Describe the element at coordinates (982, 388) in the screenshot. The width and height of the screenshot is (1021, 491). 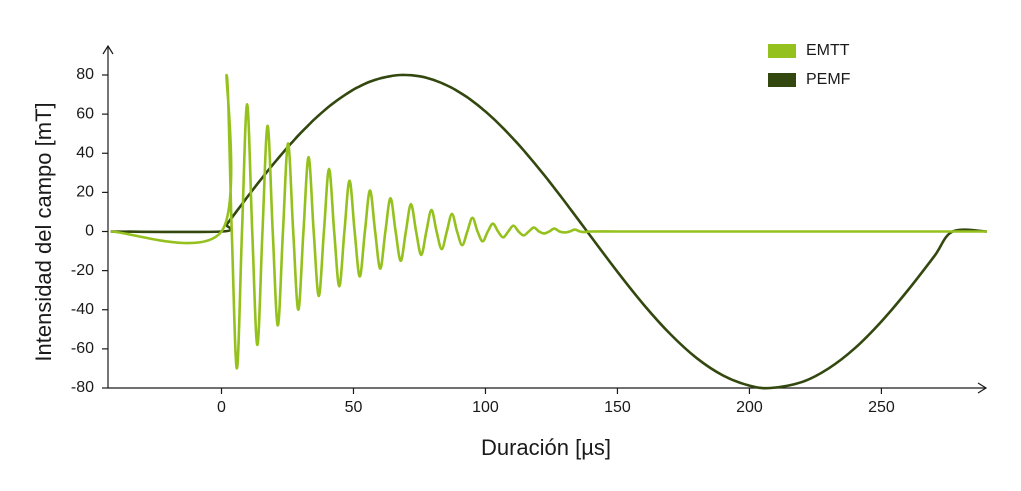
I see `x-axis-arrow` at that location.